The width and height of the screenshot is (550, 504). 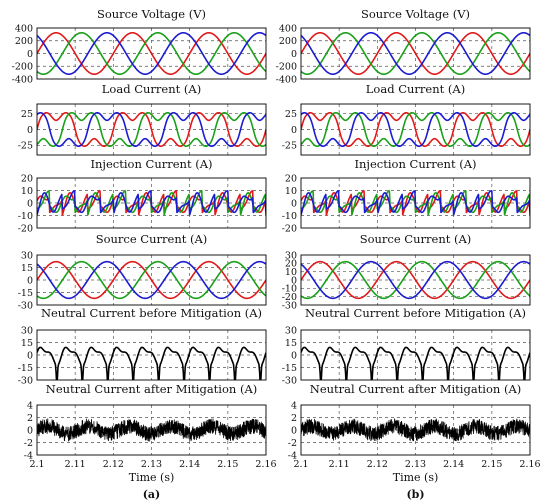 What do you see at coordinates (292, 443) in the screenshot?
I see `y-tick-label: -2` at bounding box center [292, 443].